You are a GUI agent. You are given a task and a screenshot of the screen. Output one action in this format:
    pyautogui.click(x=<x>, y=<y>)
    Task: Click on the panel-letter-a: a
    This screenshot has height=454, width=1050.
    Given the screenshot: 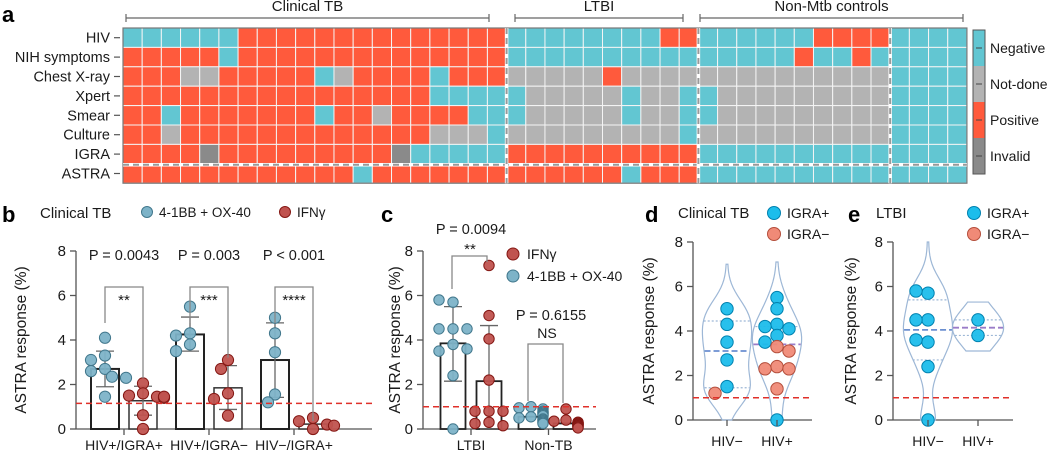 What is the action you would take?
    pyautogui.click(x=8, y=14)
    